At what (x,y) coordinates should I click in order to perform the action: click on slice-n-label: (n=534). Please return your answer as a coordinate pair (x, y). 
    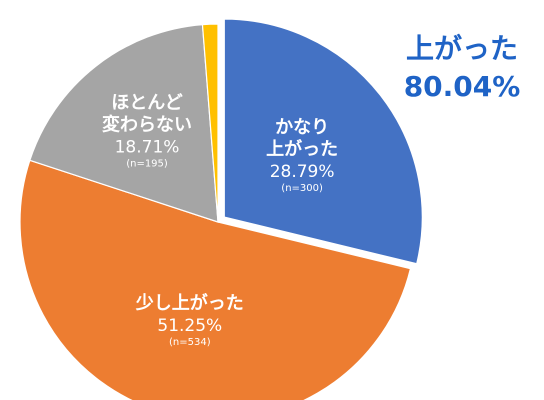
    Looking at the image, I should click on (190, 342).